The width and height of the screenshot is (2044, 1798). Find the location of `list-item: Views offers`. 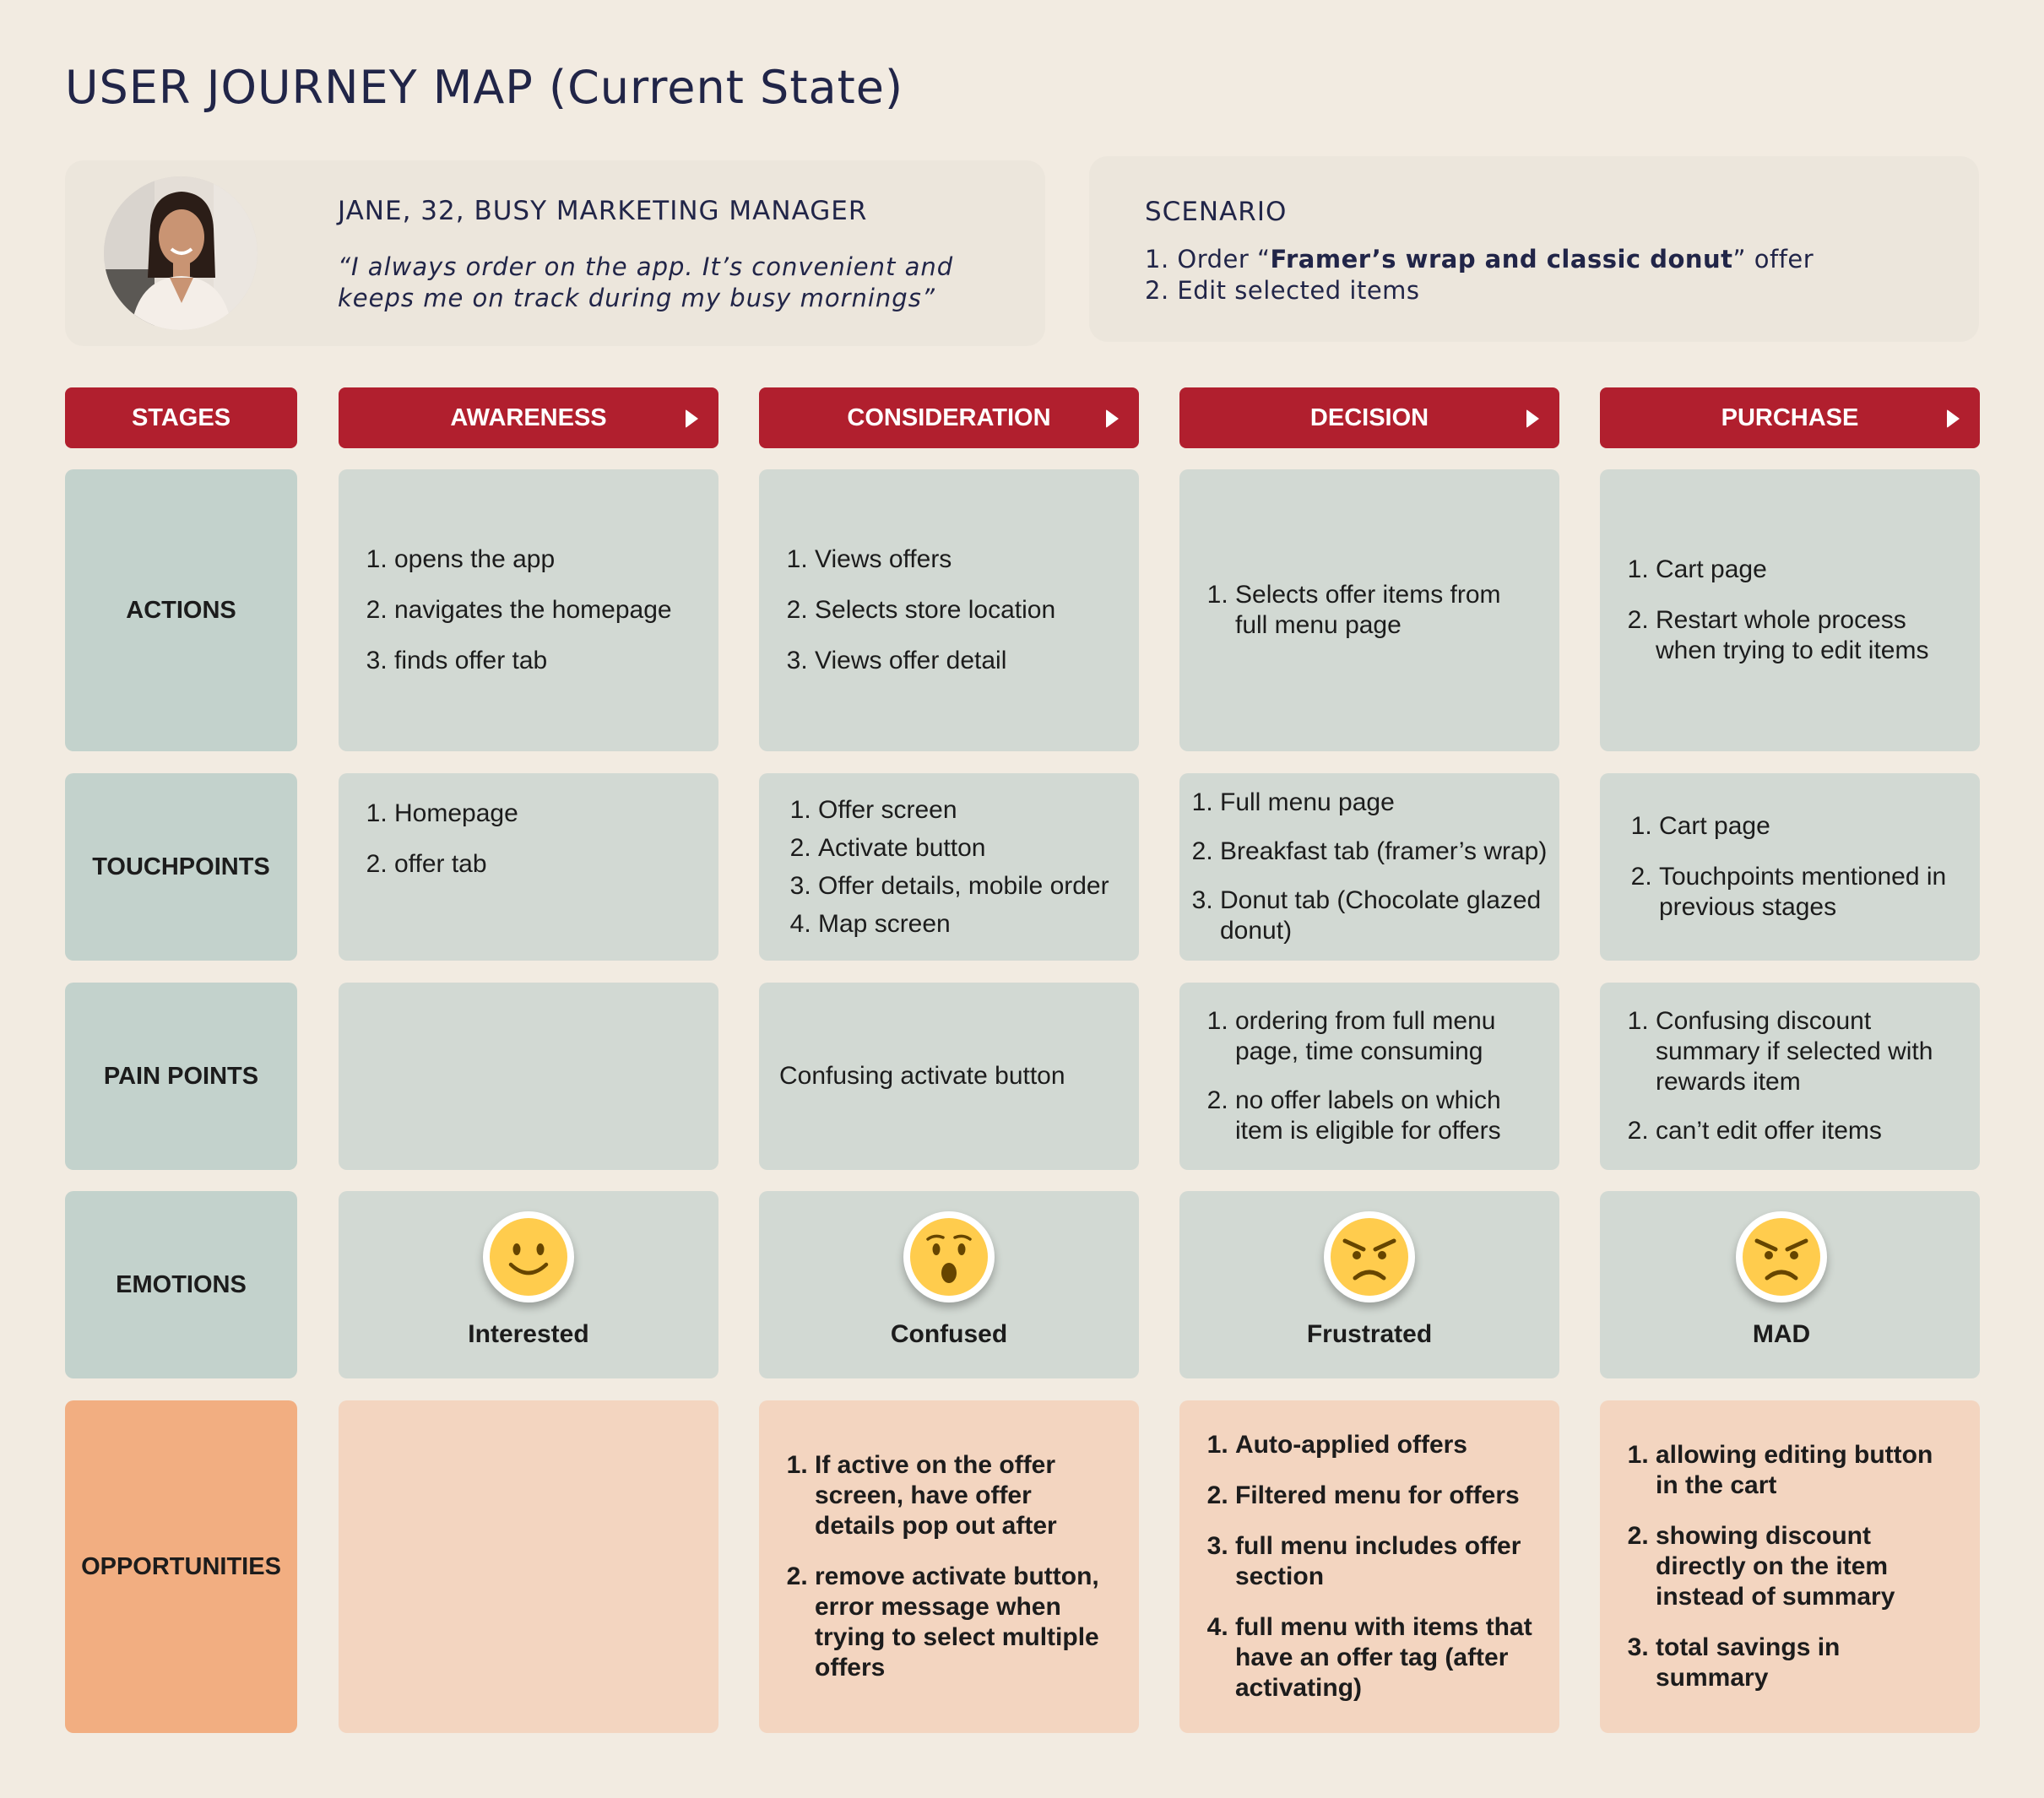

list-item: Views offers is located at coordinates (935, 559).